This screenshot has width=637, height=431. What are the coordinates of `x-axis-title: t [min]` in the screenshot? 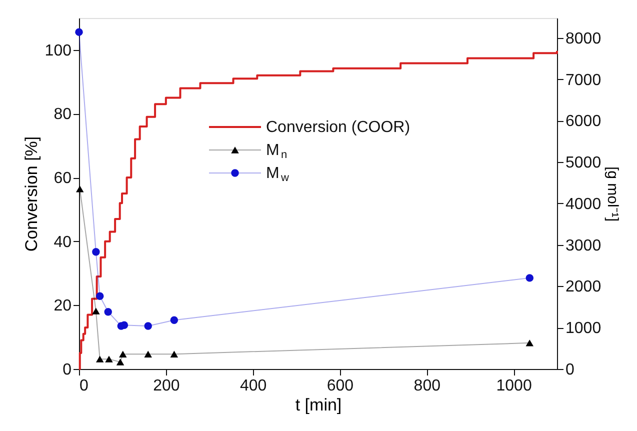 It's located at (318, 405).